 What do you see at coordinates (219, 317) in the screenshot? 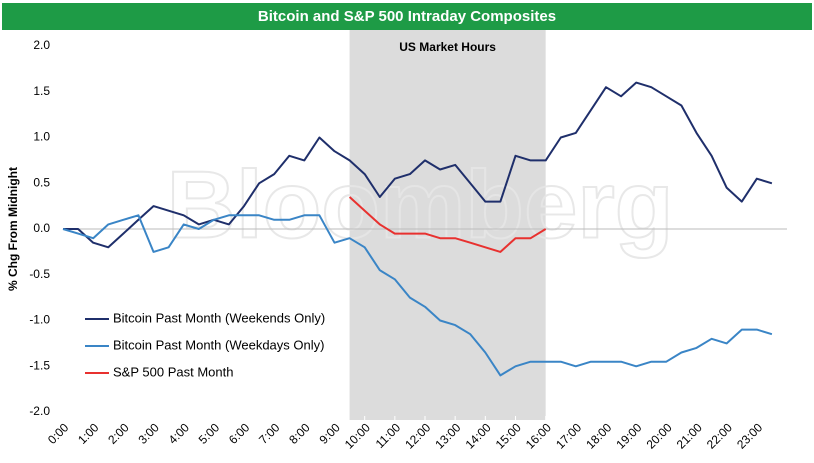
I see `legend-label: Bitcoin Past Month (Weekends Only)` at bounding box center [219, 317].